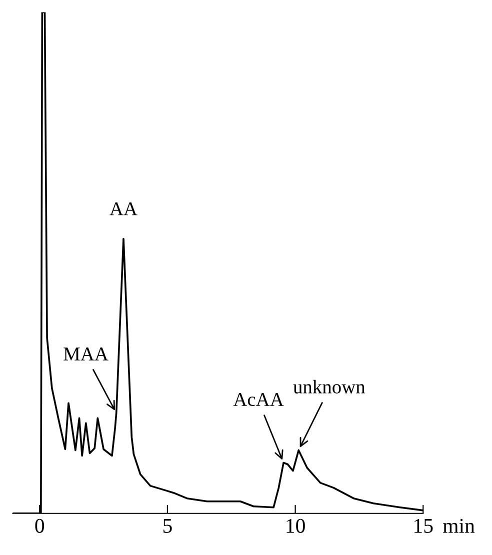 The width and height of the screenshot is (492, 555). What do you see at coordinates (124, 209) in the screenshot?
I see `annotation: AA` at bounding box center [124, 209].